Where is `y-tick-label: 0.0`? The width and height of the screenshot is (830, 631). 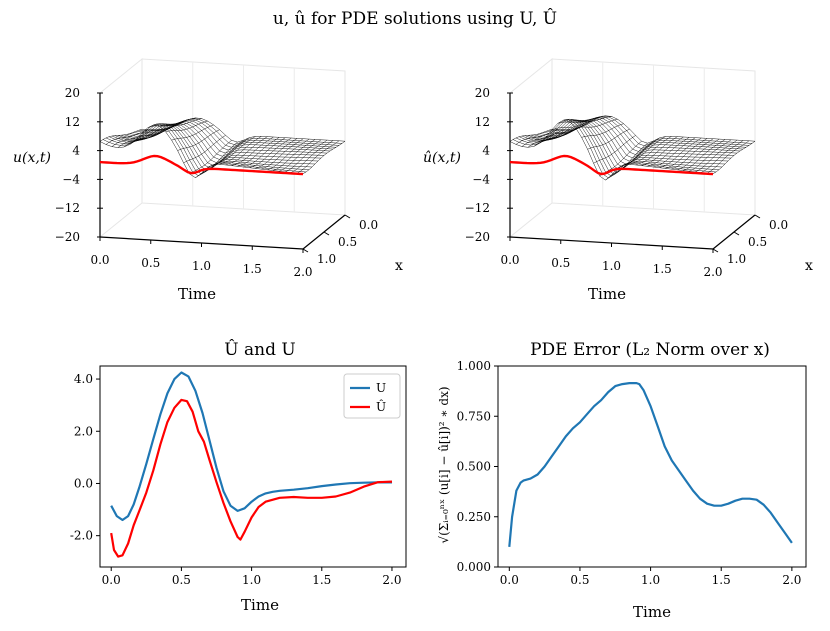
y-tick-label: 0.0 is located at coordinates (83, 483).